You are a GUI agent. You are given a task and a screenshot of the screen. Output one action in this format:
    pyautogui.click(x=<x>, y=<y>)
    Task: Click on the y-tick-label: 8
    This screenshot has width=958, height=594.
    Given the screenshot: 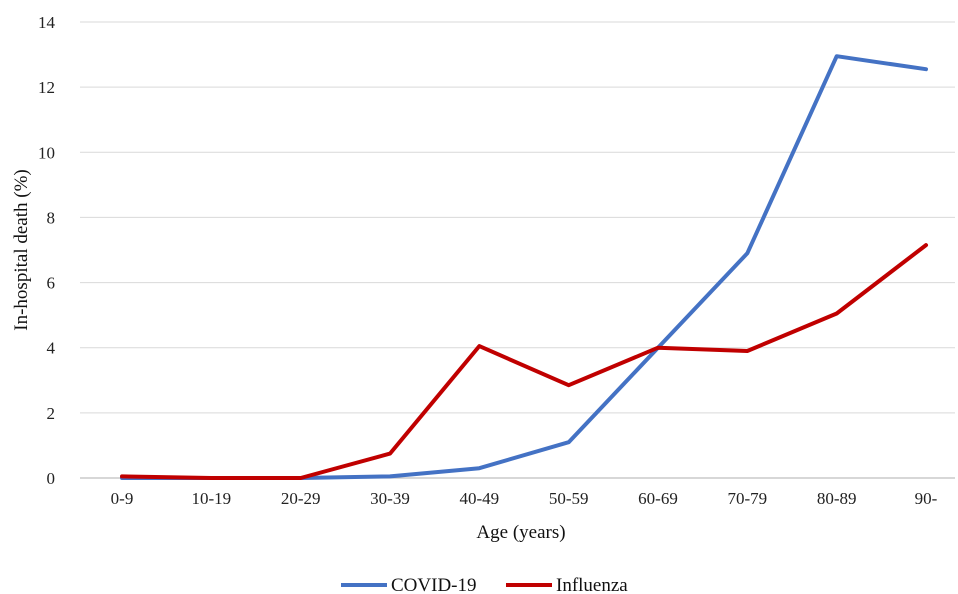 What is the action you would take?
    pyautogui.click(x=51, y=217)
    